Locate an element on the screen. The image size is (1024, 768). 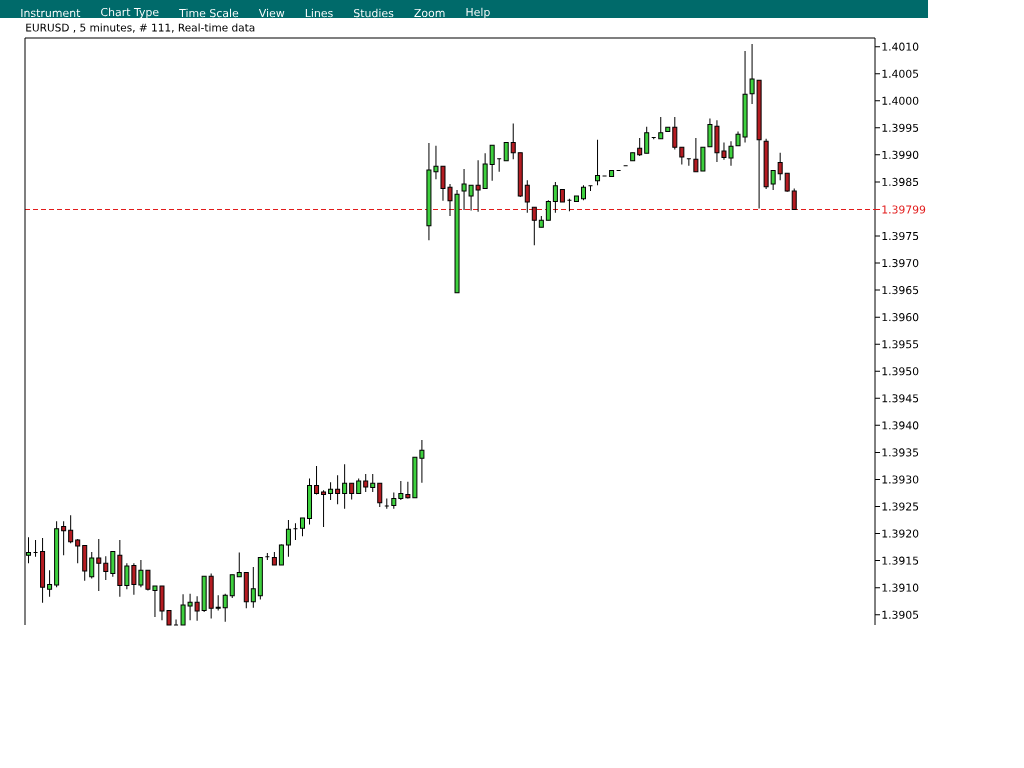
y-tick-label: 1.4005 is located at coordinates (900, 73).